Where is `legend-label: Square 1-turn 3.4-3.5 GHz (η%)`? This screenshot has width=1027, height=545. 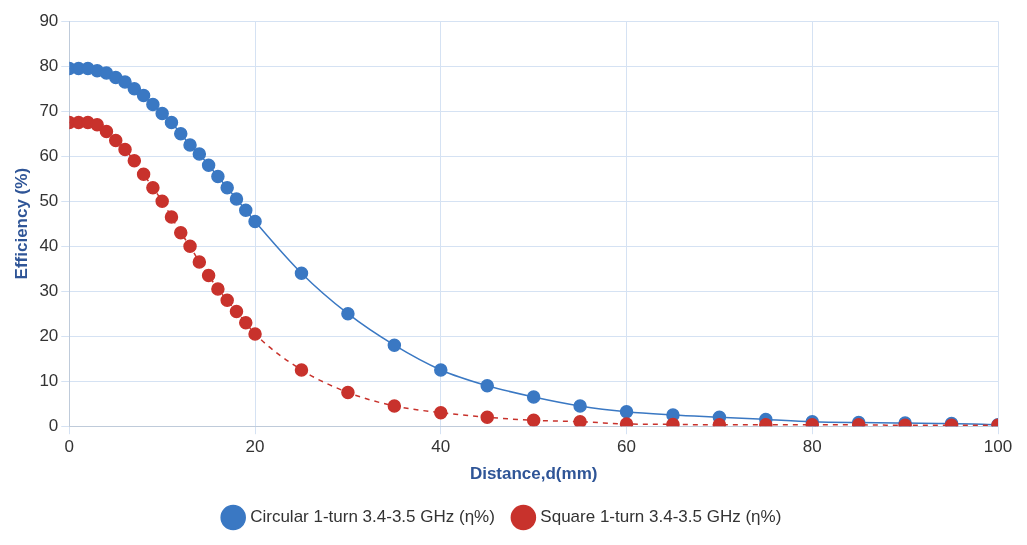
legend-label: Square 1-turn 3.4-3.5 GHz (η%) is located at coordinates (661, 517).